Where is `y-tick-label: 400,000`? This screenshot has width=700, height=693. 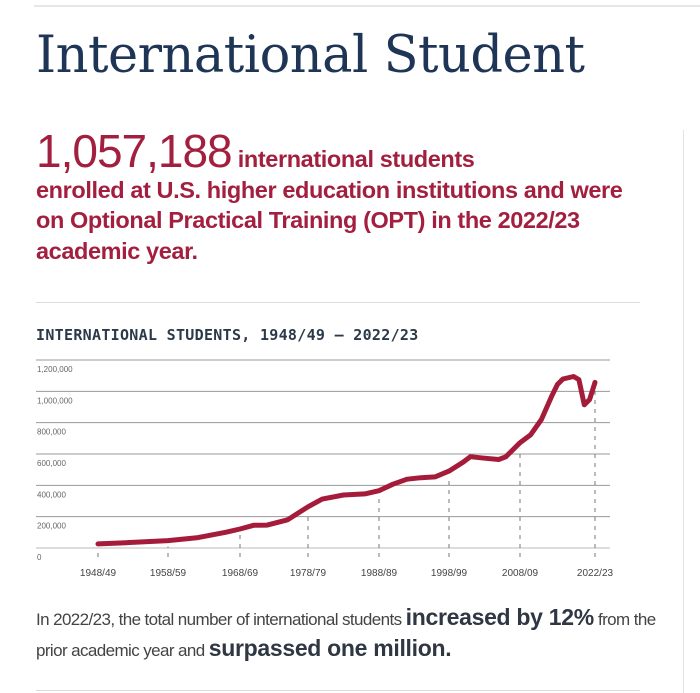
y-tick-label: 400,000 is located at coordinates (51, 494).